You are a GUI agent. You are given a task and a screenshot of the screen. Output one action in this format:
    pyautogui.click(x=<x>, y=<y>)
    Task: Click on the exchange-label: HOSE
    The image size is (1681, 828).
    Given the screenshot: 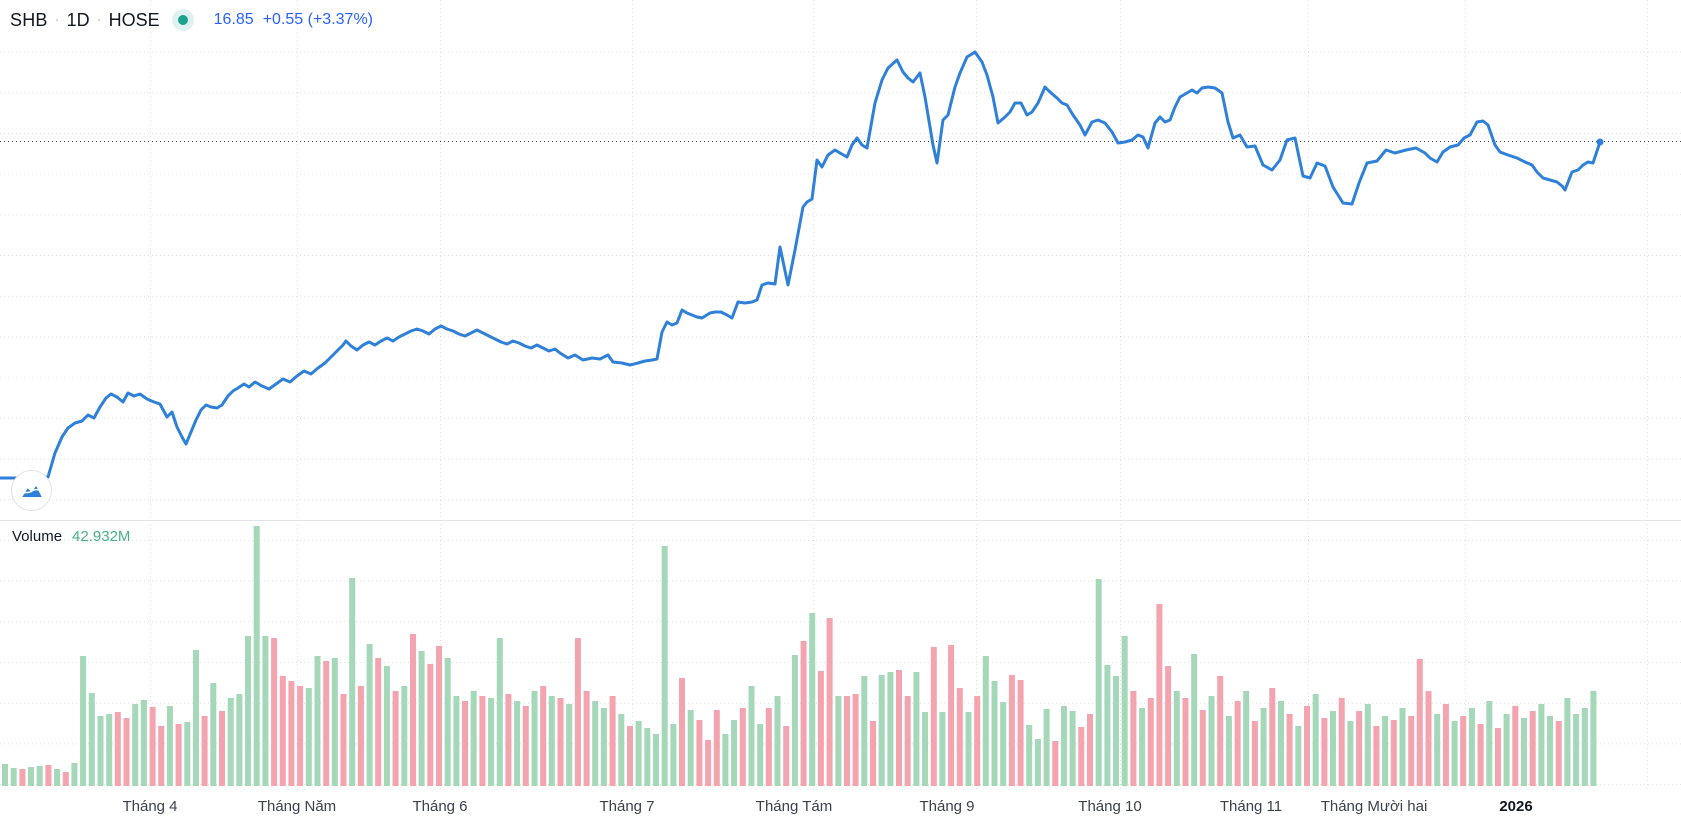 What is the action you would take?
    pyautogui.click(x=134, y=20)
    